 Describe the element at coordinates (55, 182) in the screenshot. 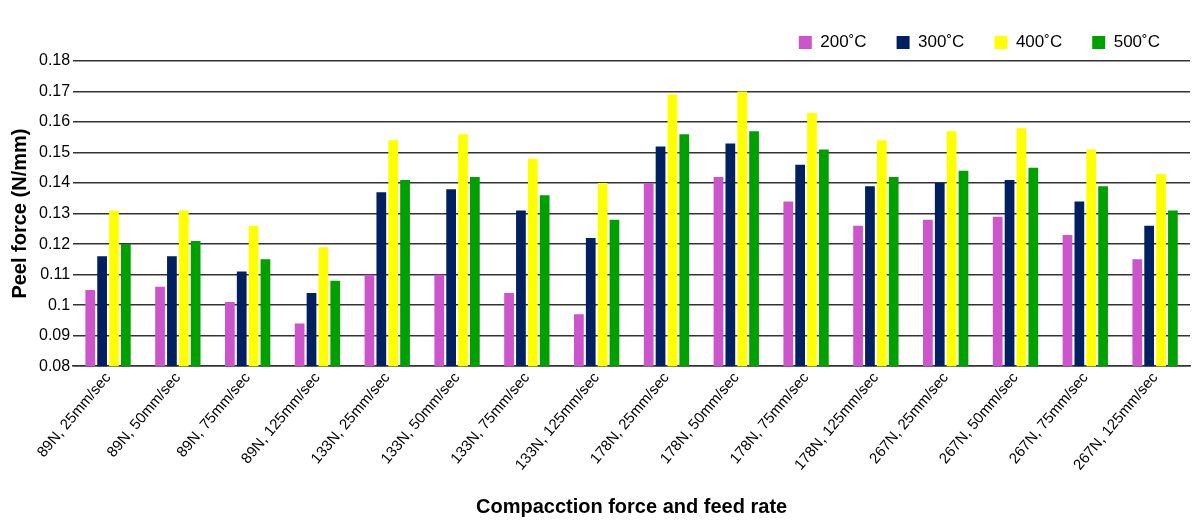

I see `y-tick-label: 0.14` at that location.